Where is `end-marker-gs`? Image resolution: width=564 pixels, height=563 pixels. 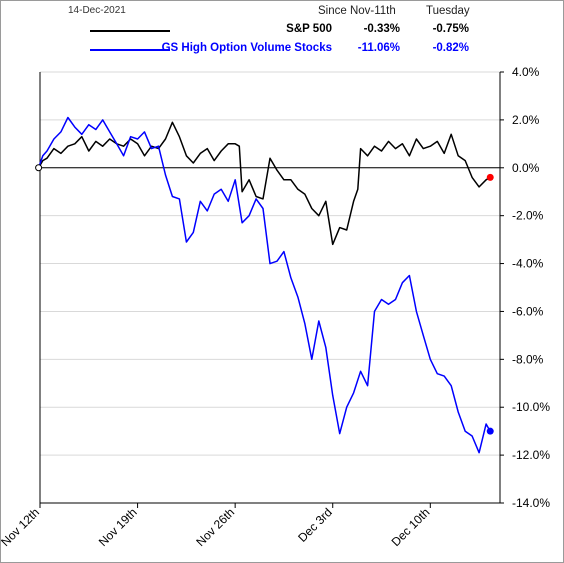 end-marker-gs is located at coordinates (490, 431).